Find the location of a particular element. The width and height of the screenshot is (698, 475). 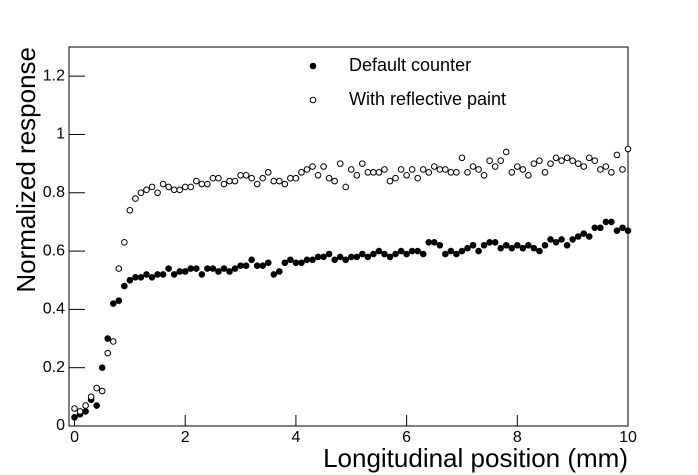

y-tick-label: 1 is located at coordinates (60, 134).